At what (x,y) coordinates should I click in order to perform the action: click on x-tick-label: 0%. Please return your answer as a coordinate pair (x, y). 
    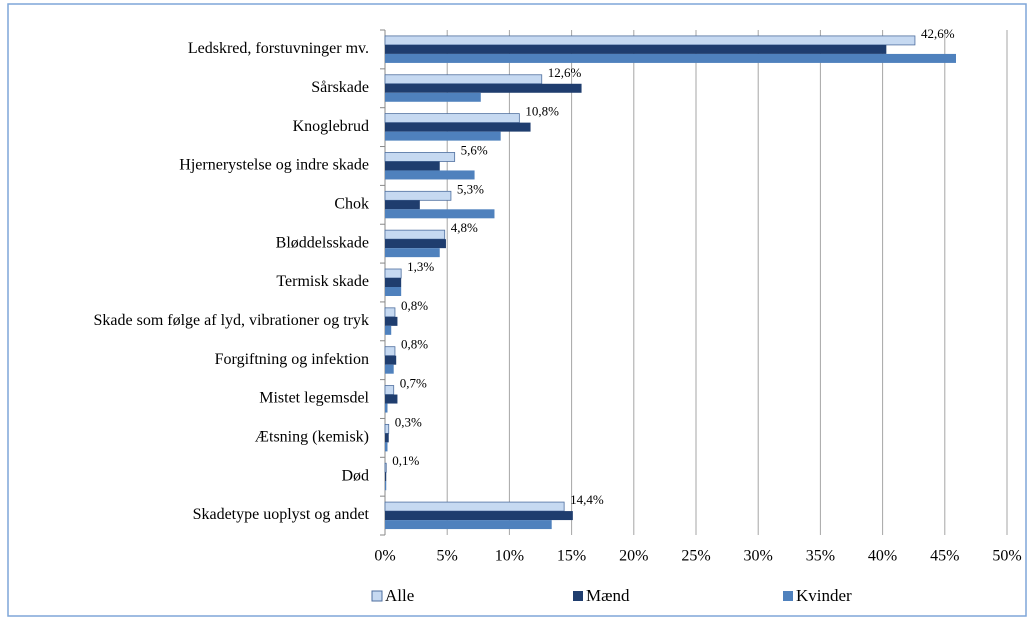
    Looking at the image, I should click on (384, 556).